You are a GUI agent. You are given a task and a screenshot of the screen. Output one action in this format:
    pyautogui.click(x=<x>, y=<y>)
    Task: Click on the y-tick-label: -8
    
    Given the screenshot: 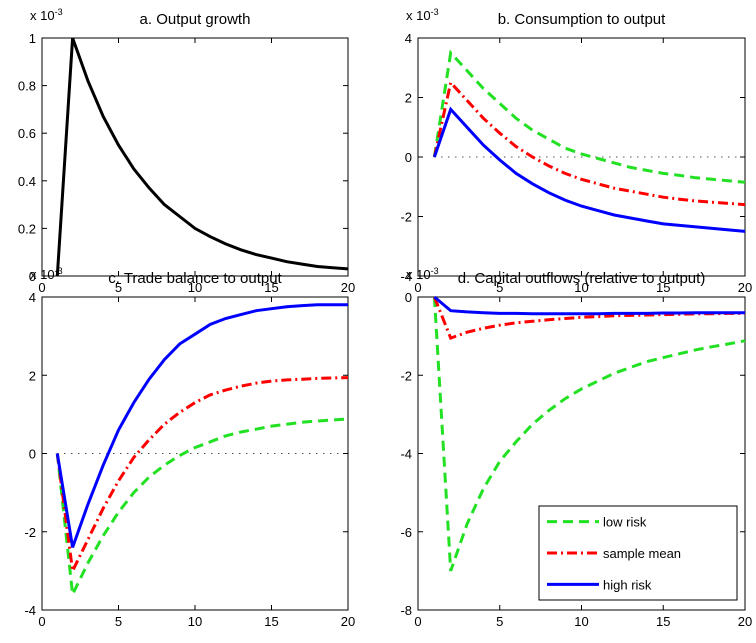 What is the action you would take?
    pyautogui.click(x=406, y=610)
    